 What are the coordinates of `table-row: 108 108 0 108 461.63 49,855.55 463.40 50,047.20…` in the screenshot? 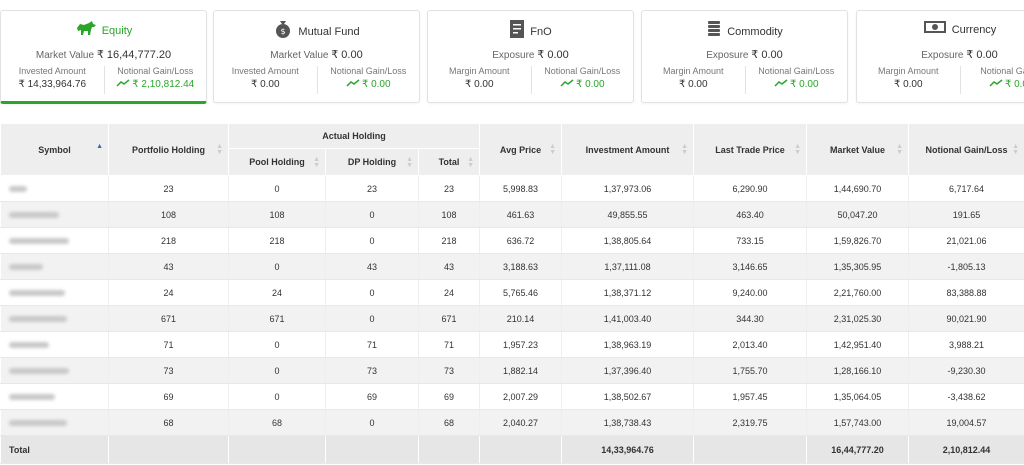 It's located at (512, 214).